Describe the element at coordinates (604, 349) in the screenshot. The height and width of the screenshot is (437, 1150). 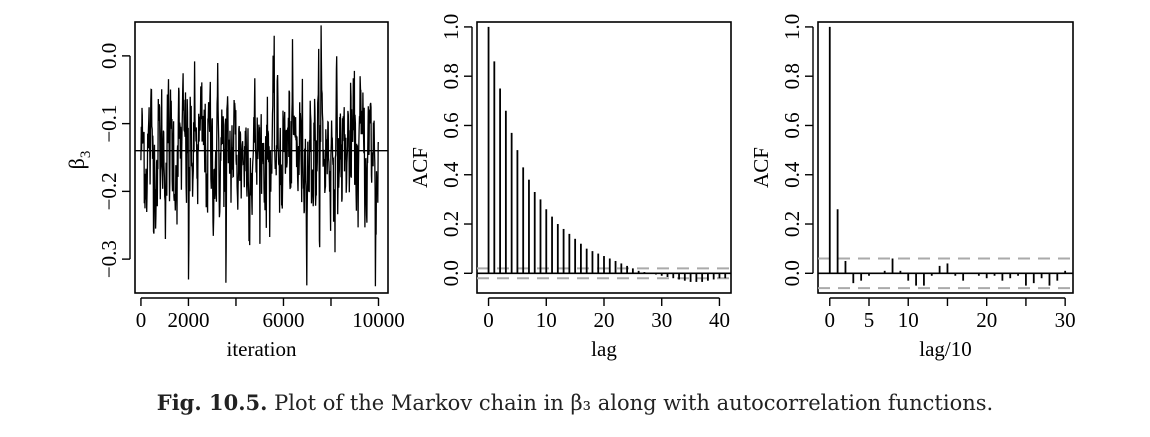
I see `x-axis-label: lag` at that location.